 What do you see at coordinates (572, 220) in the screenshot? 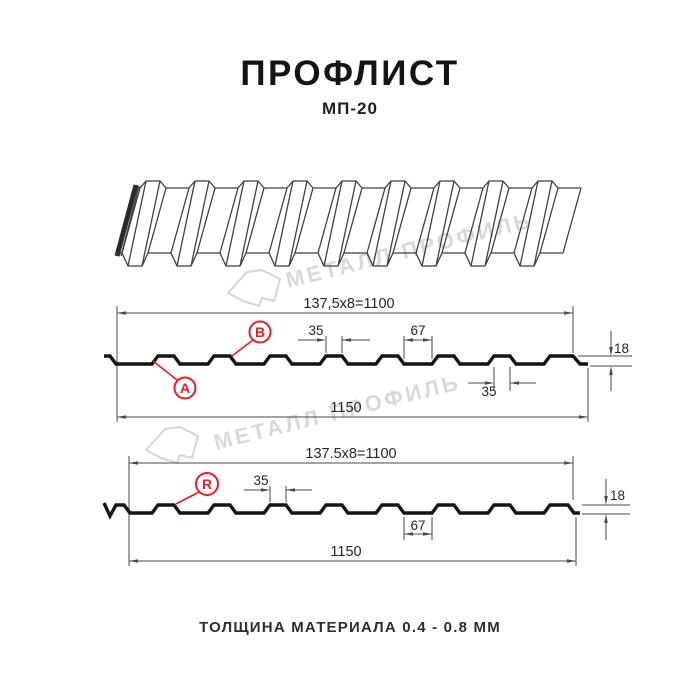
I see `sheet-right-edge` at bounding box center [572, 220].